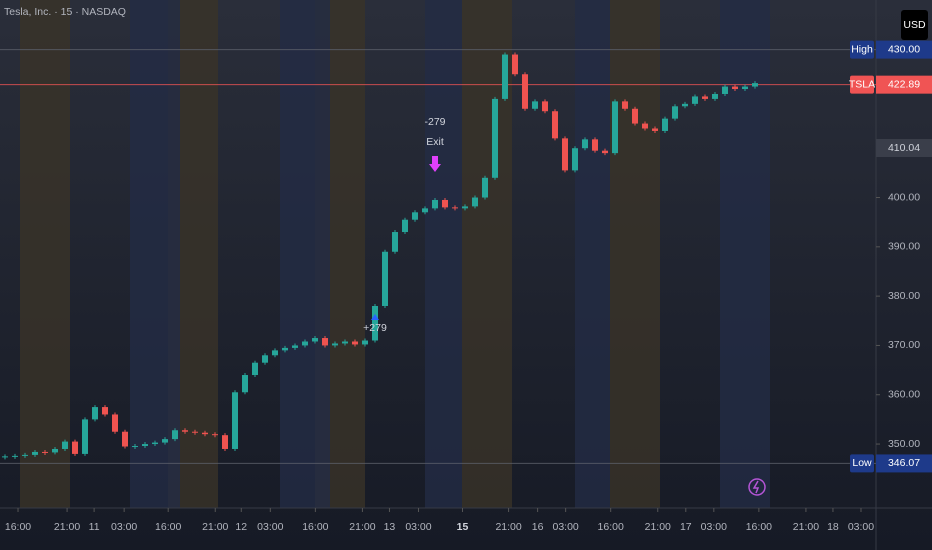  Describe the element at coordinates (914, 25) in the screenshot. I see `currency: USD` at that location.